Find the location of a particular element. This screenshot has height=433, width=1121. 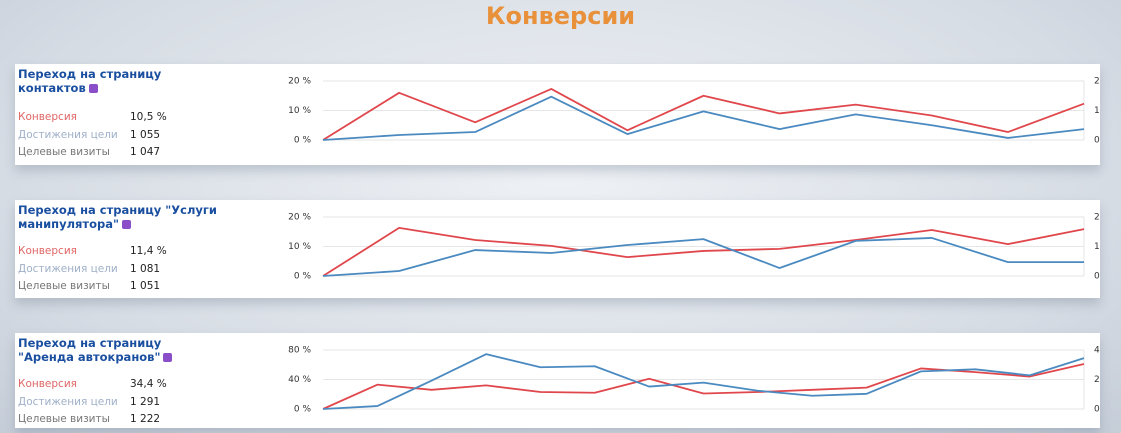

stat-value: 1 081 is located at coordinates (145, 268).